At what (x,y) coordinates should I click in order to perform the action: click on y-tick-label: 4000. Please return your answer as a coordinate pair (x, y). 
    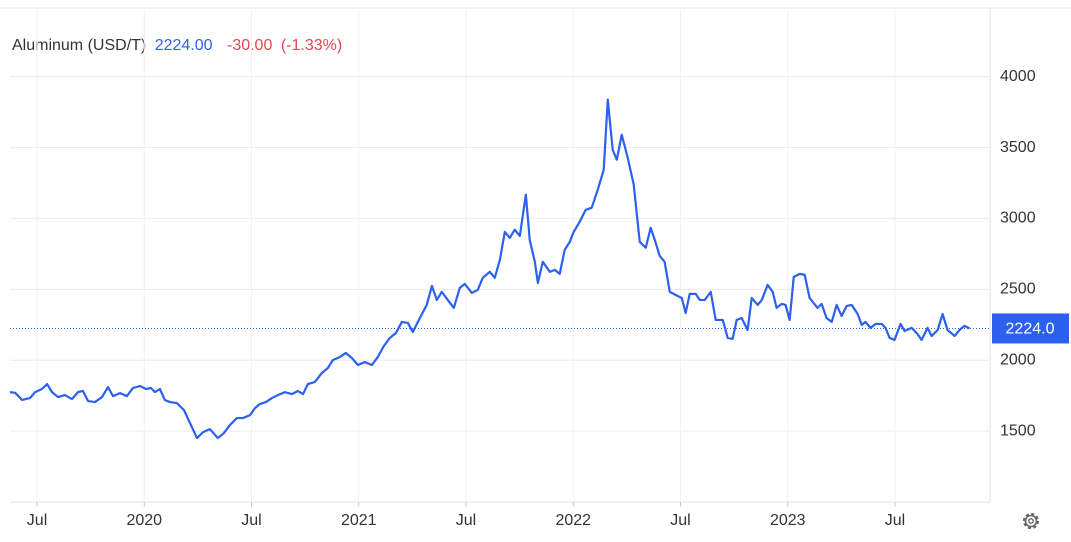
    Looking at the image, I should click on (1018, 76).